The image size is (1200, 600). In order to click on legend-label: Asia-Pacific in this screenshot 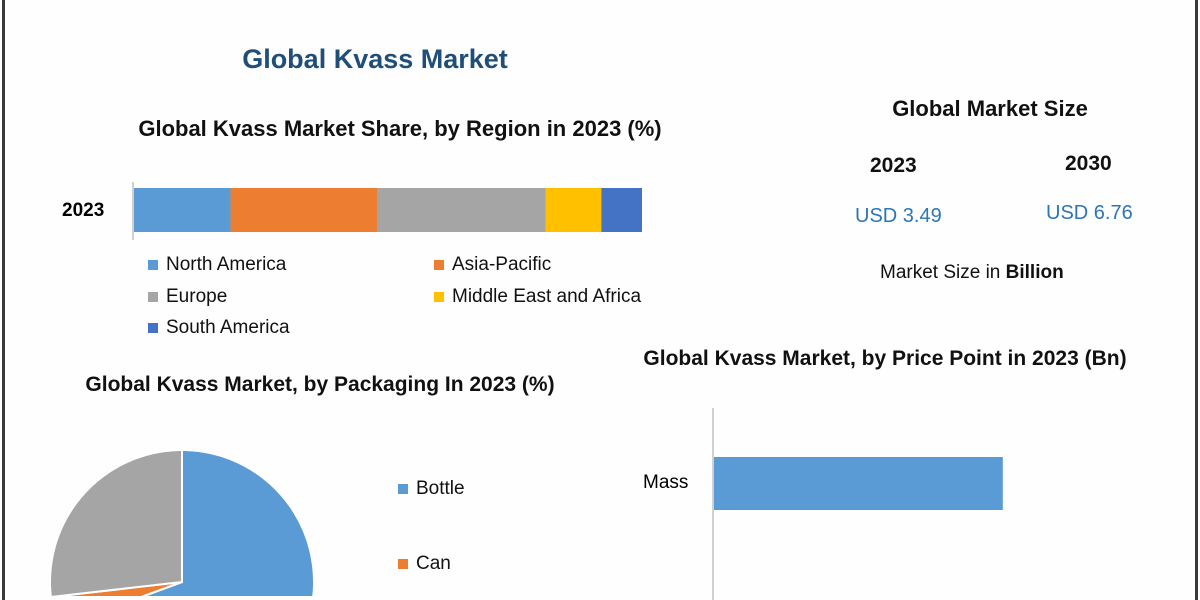, I will do `click(502, 264)`.